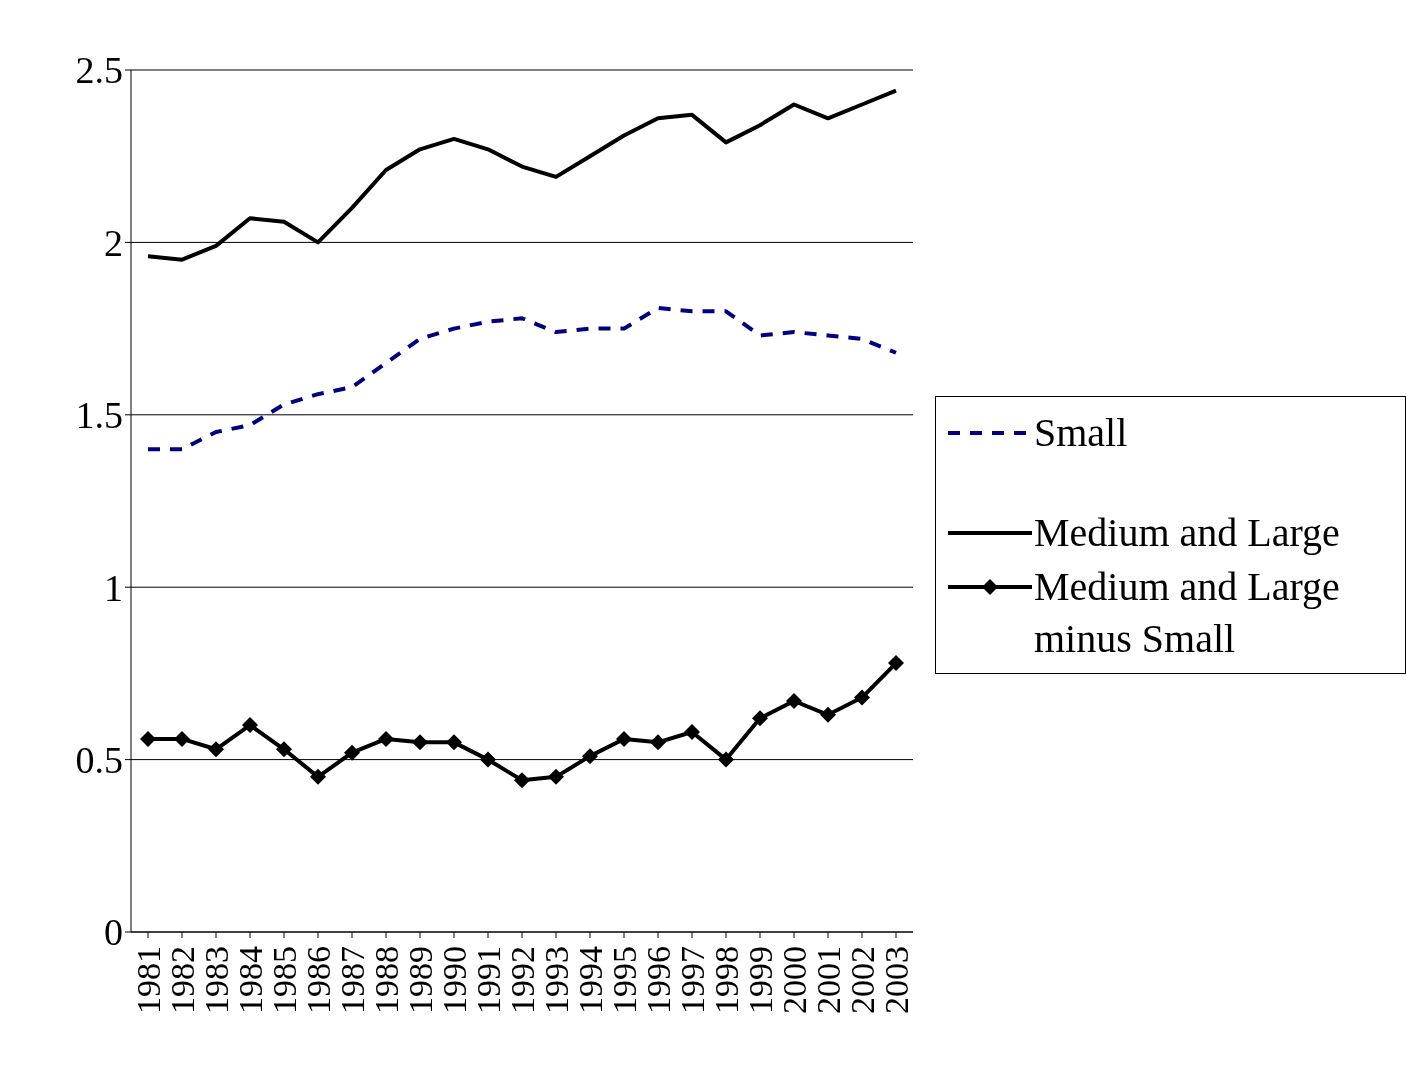 The height and width of the screenshot is (1070, 1406). I want to click on legend-label: Small, so click(1081, 433).